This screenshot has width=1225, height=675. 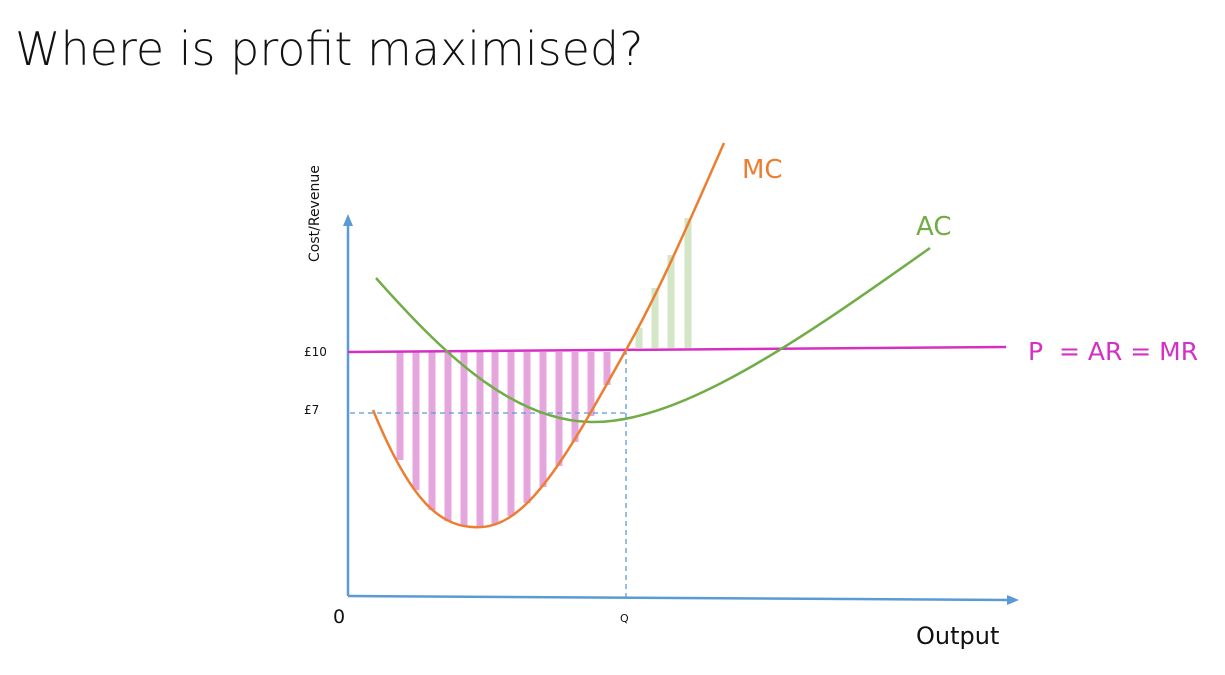 What do you see at coordinates (933, 227) in the screenshot?
I see `ac-label: AC` at bounding box center [933, 227].